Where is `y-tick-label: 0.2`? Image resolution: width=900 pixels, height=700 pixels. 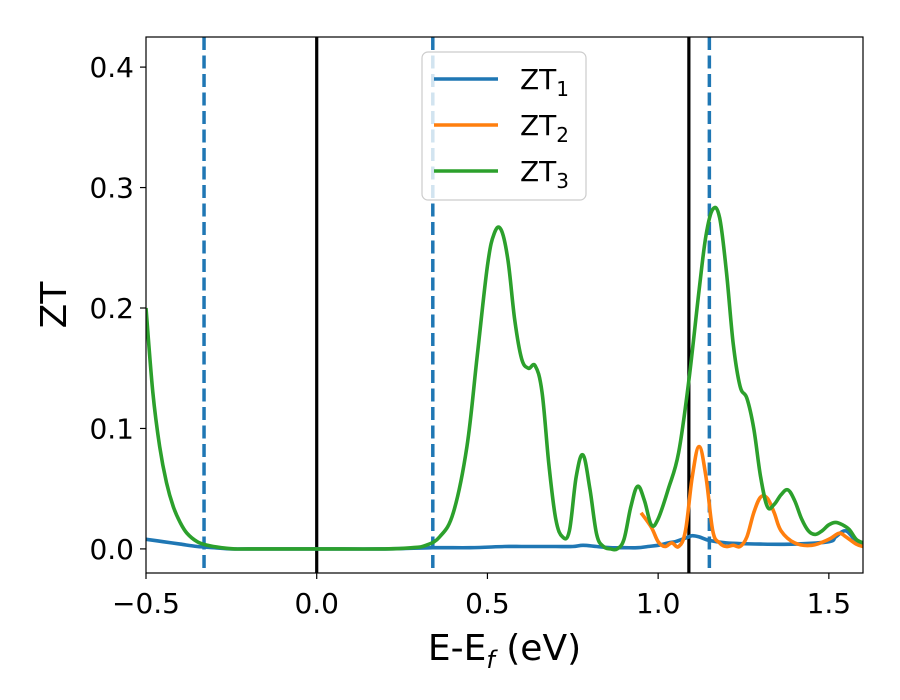 y-tick-label: 0.2 is located at coordinates (111, 308).